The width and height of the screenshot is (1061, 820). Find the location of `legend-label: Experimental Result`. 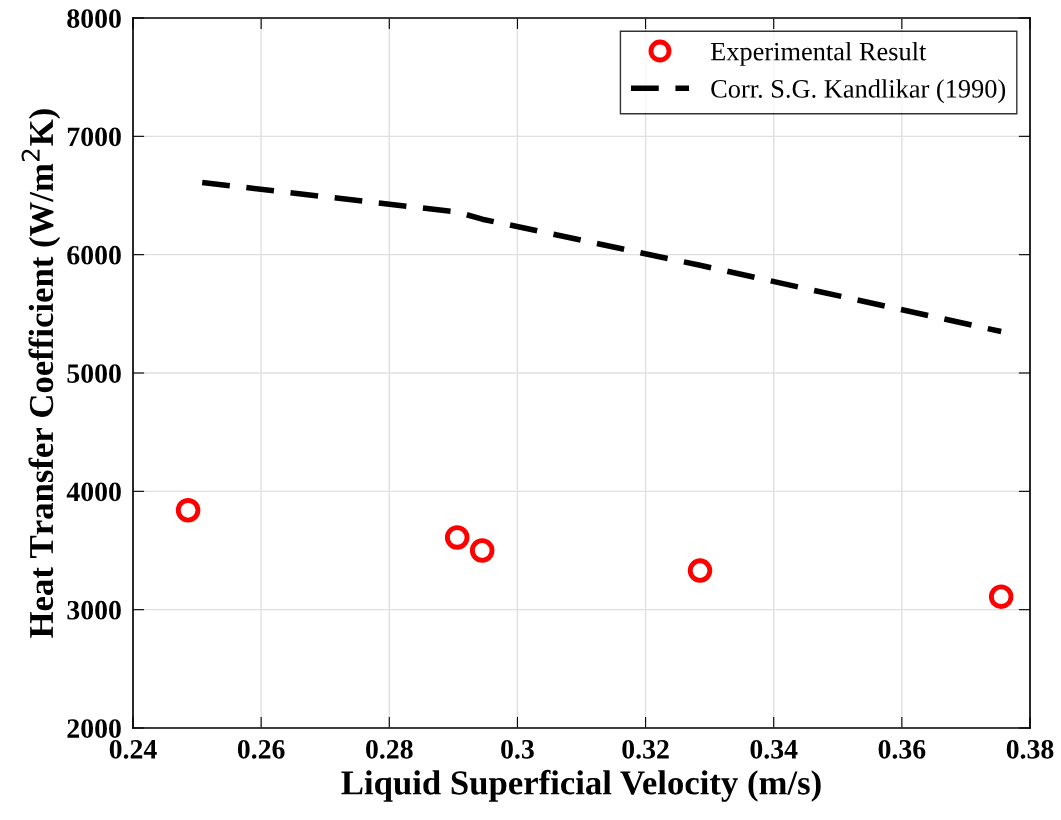

legend-label: Experimental Result is located at coordinates (818, 53).